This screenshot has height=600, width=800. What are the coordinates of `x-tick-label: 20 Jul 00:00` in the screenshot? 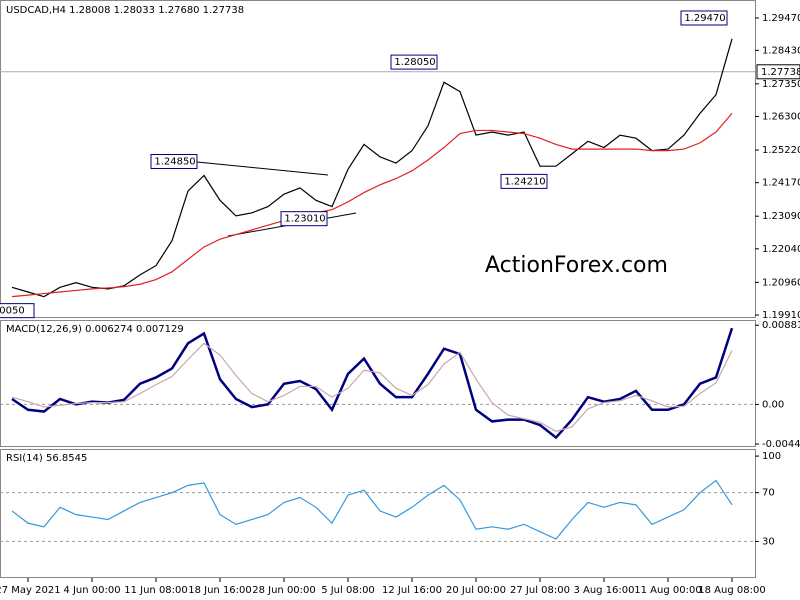 It's located at (476, 590).